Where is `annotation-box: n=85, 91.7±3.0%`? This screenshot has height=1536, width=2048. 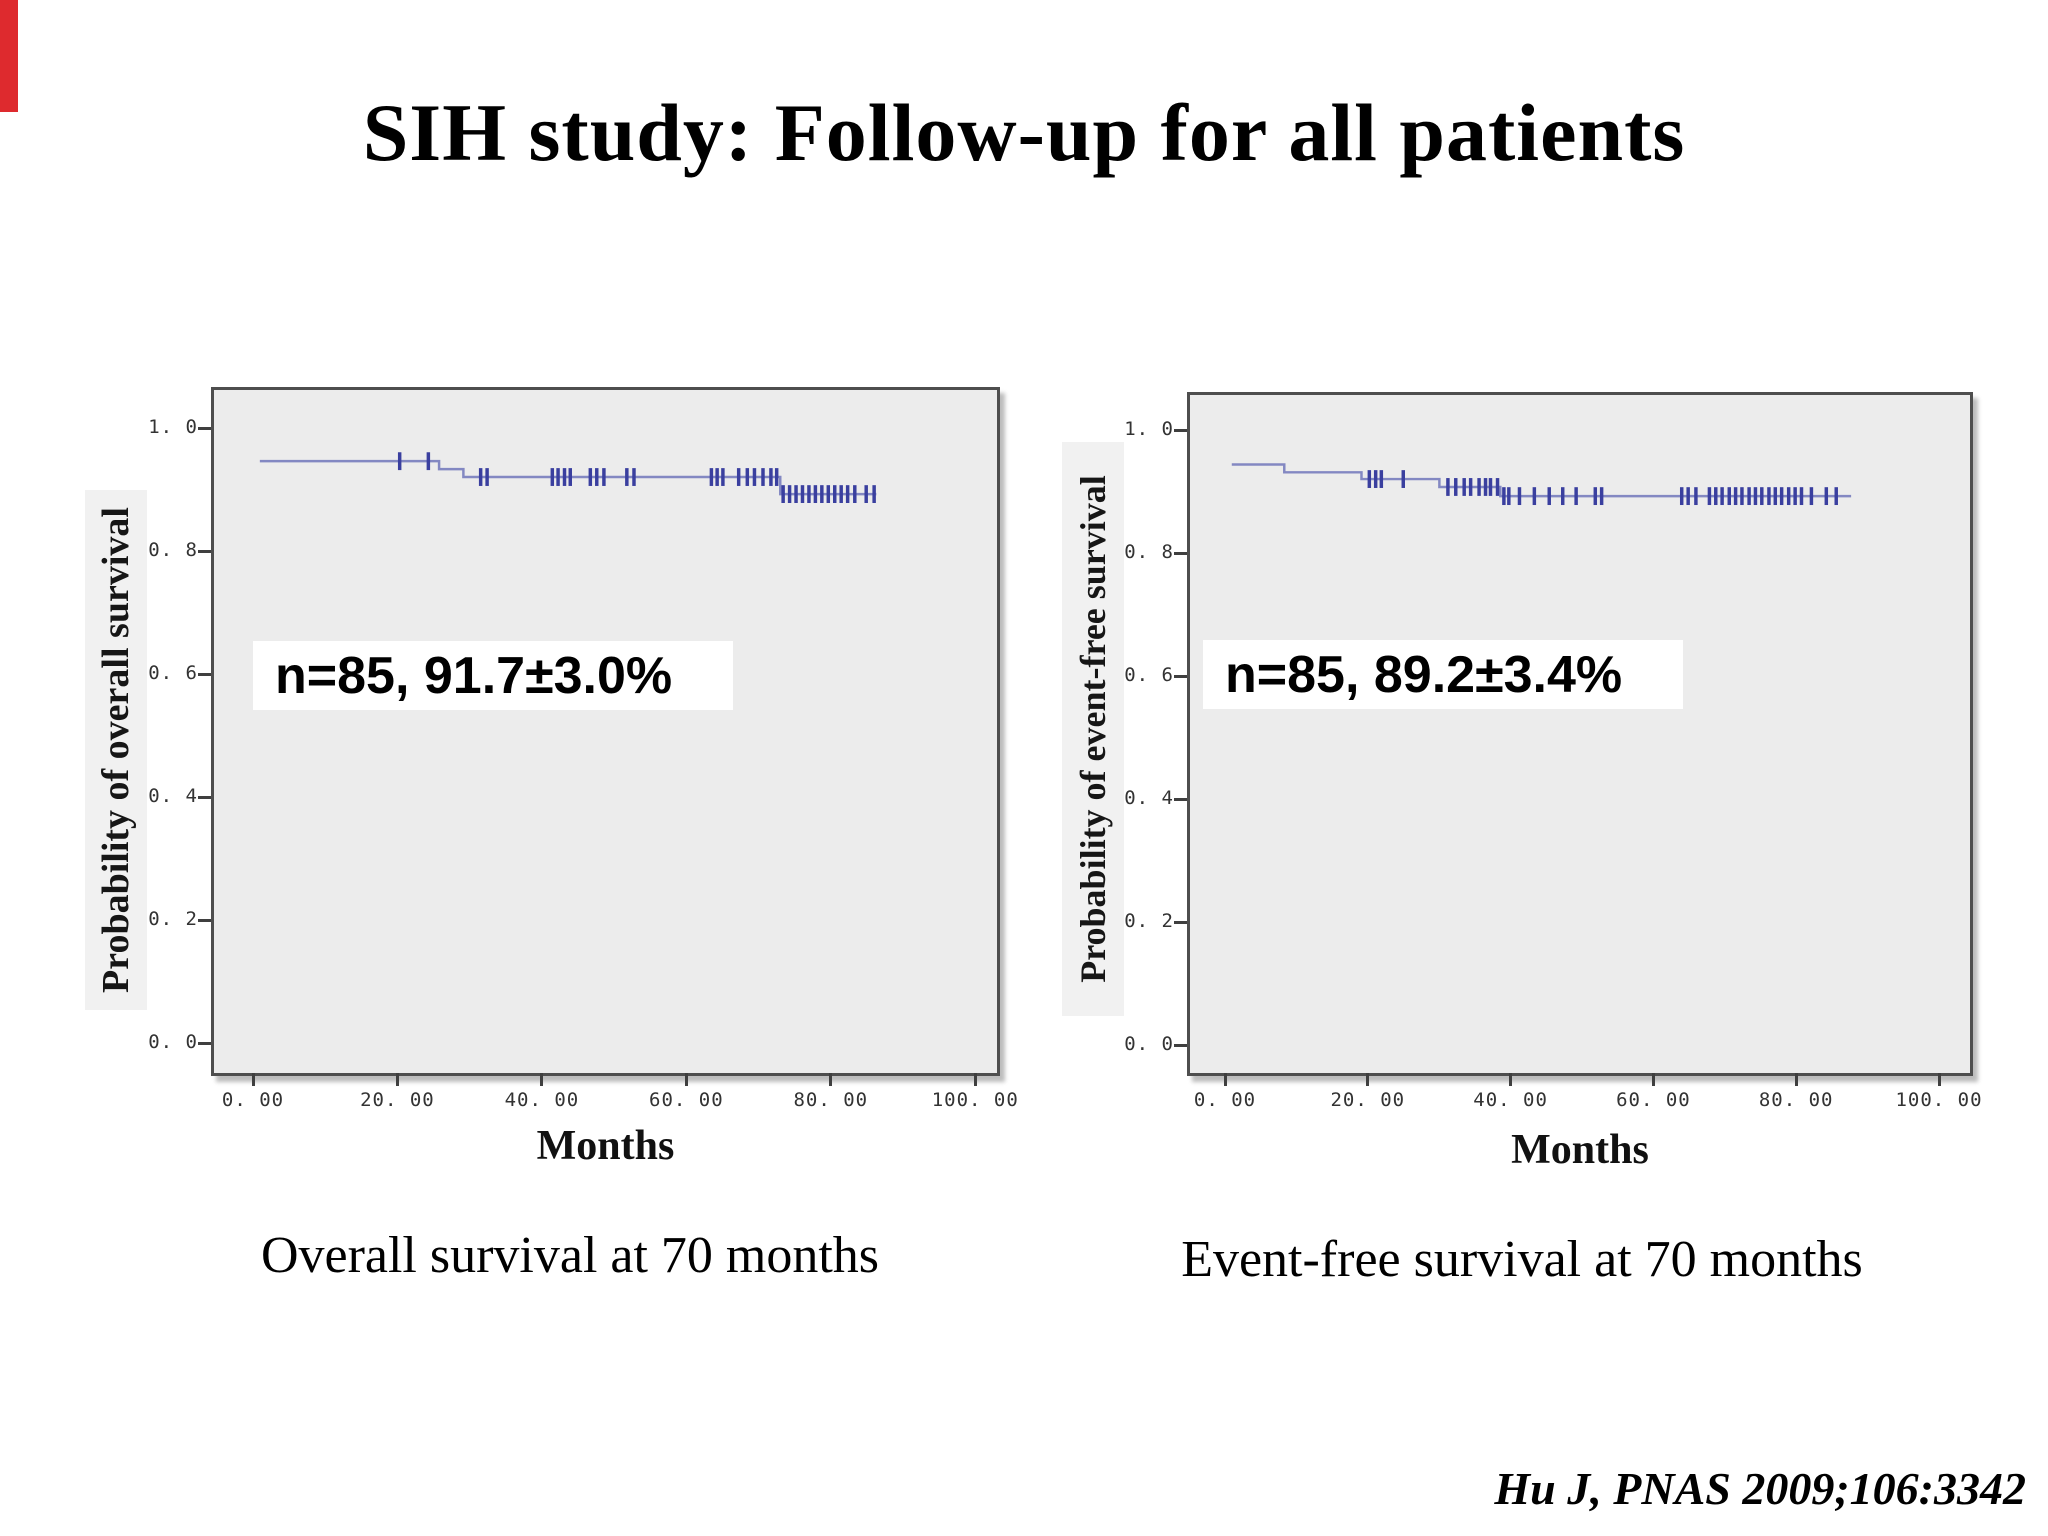
annotation-box: n=85, 91.7±3.0% is located at coordinates (493, 675).